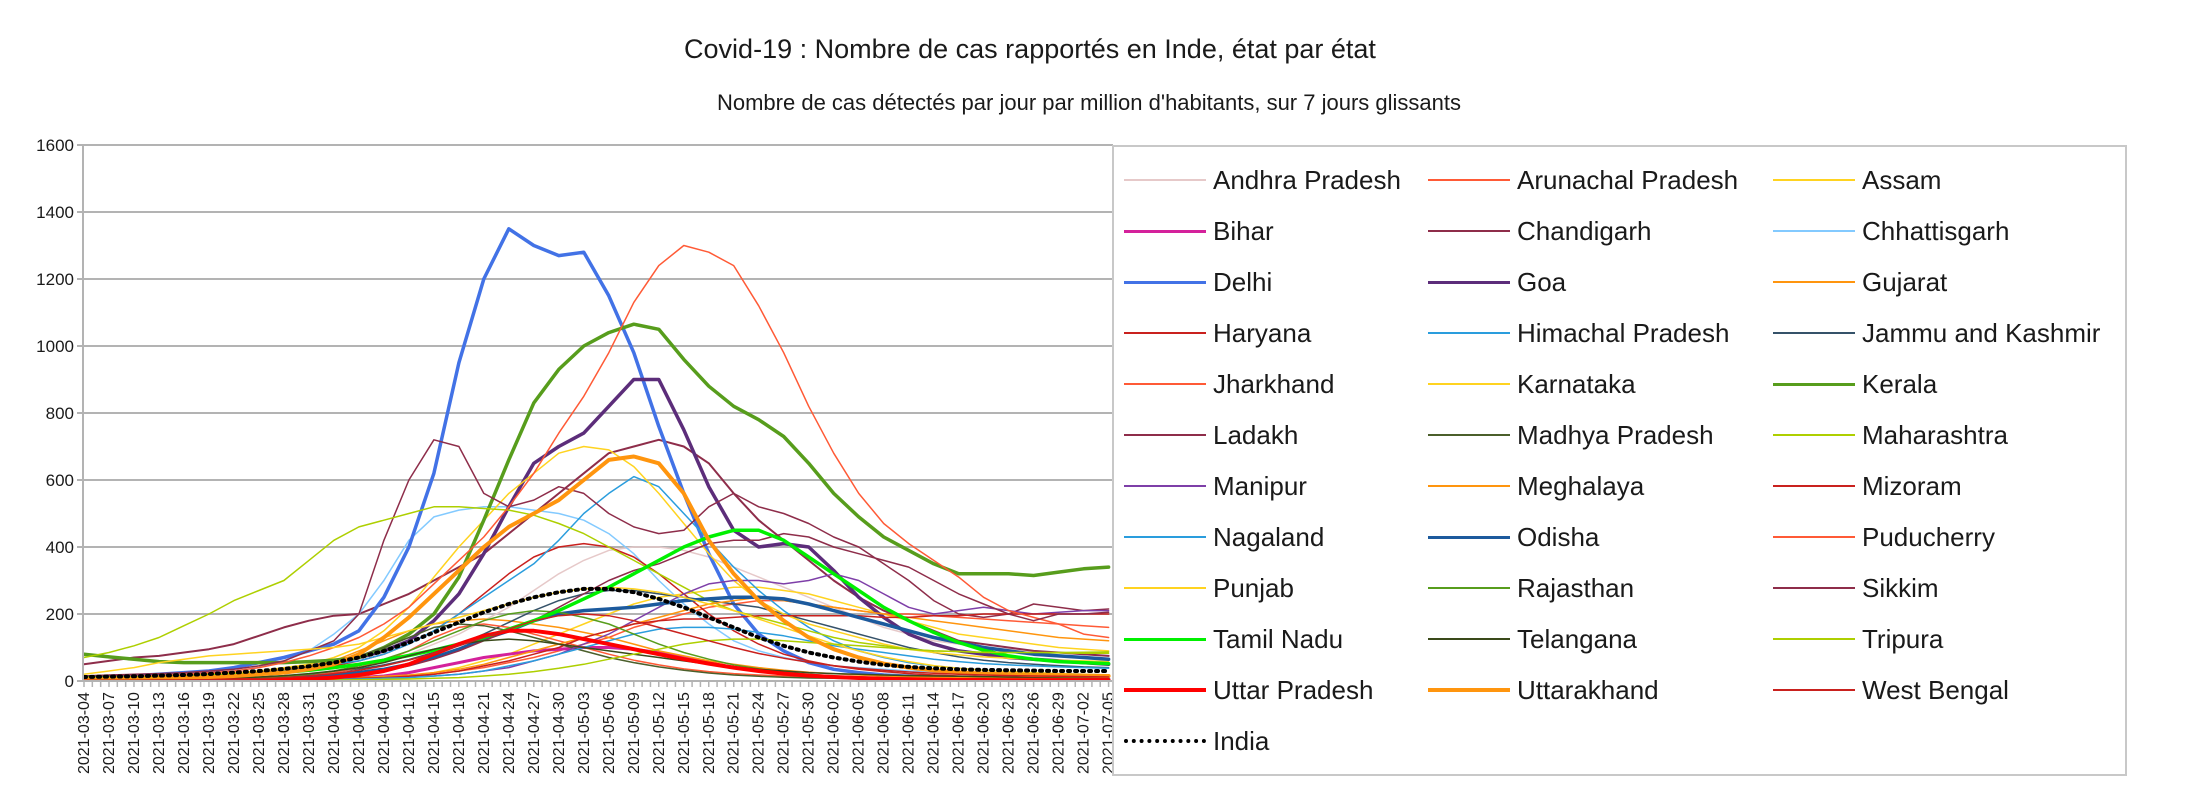  What do you see at coordinates (1623, 332) in the screenshot?
I see `legend-label: Himachal Pradesh` at bounding box center [1623, 332].